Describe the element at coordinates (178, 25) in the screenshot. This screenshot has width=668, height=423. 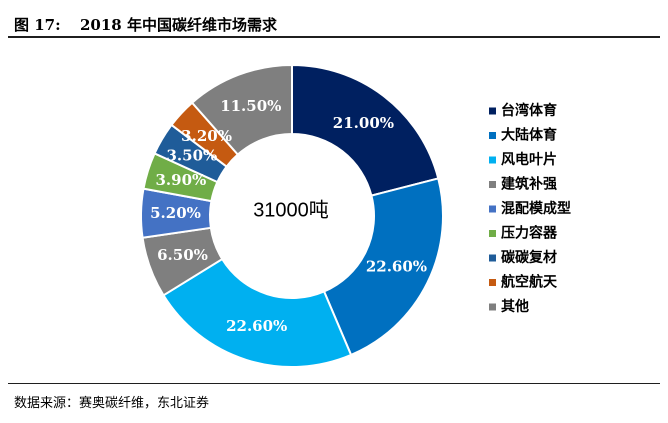
I see `figure-title: 2018 年中国碳纤维市场需求` at that location.